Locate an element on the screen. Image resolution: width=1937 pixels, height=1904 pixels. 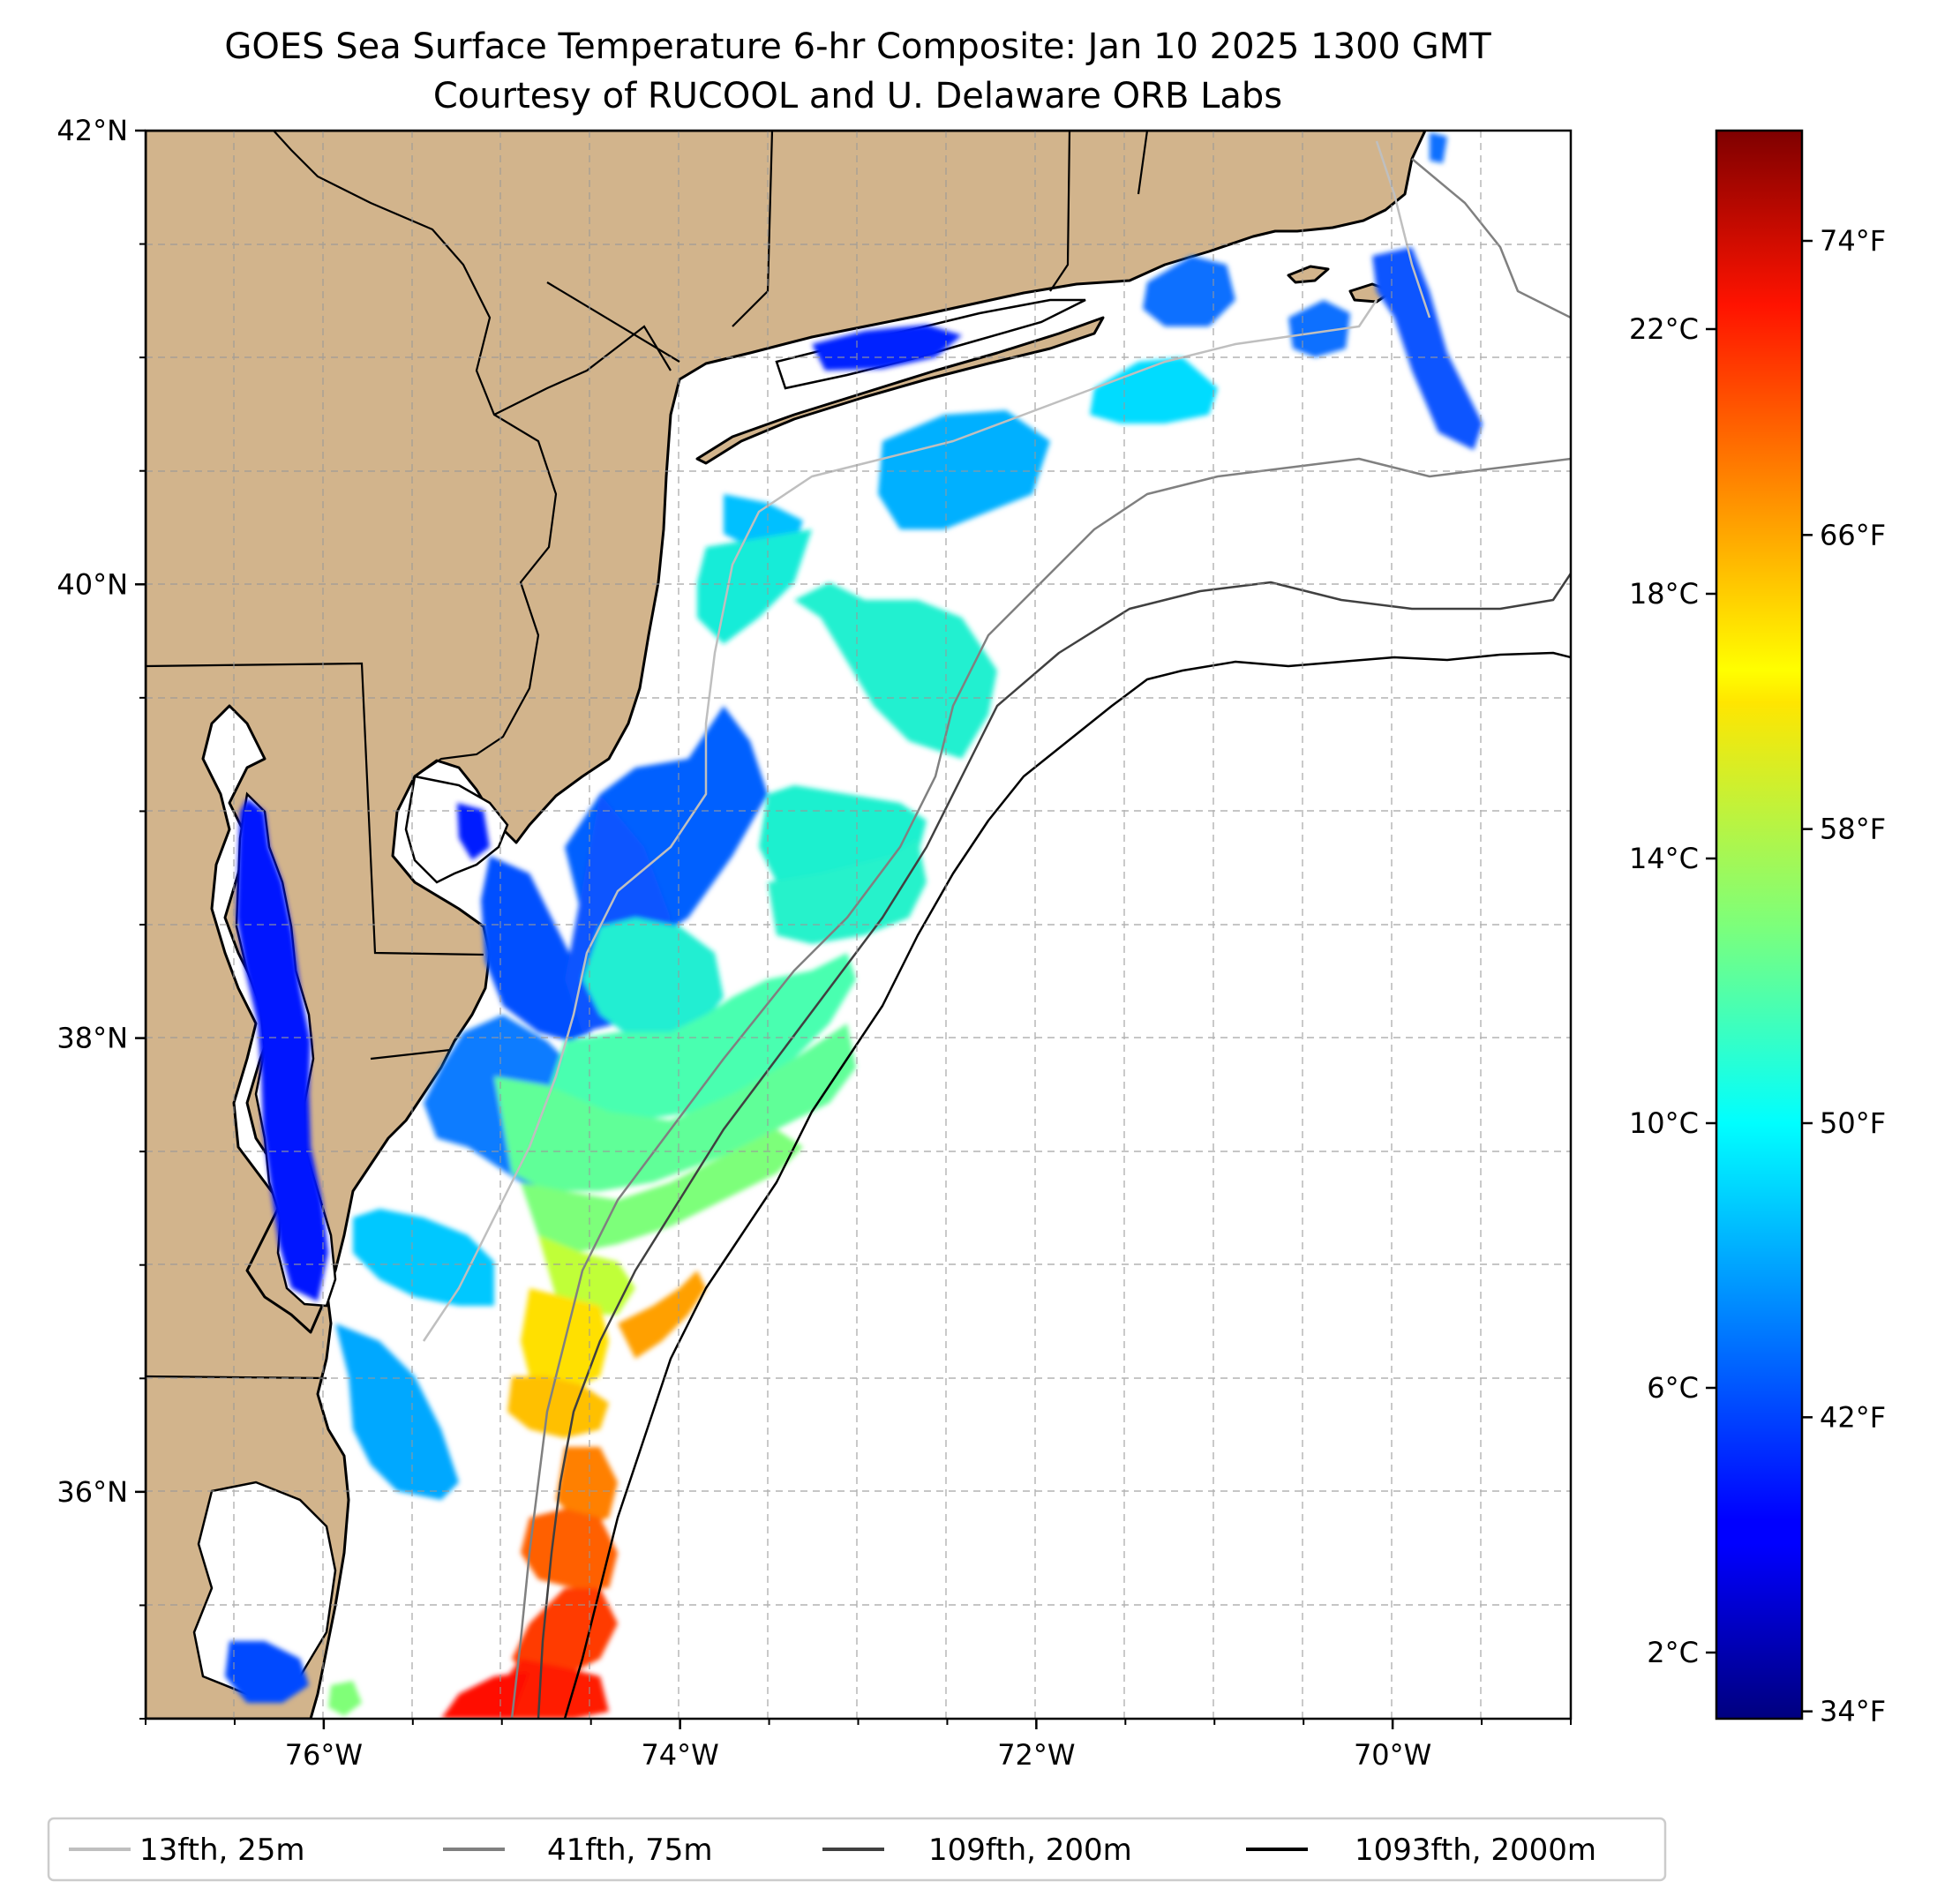
celsius-tick-label: 14°C is located at coordinates (1664, 858).